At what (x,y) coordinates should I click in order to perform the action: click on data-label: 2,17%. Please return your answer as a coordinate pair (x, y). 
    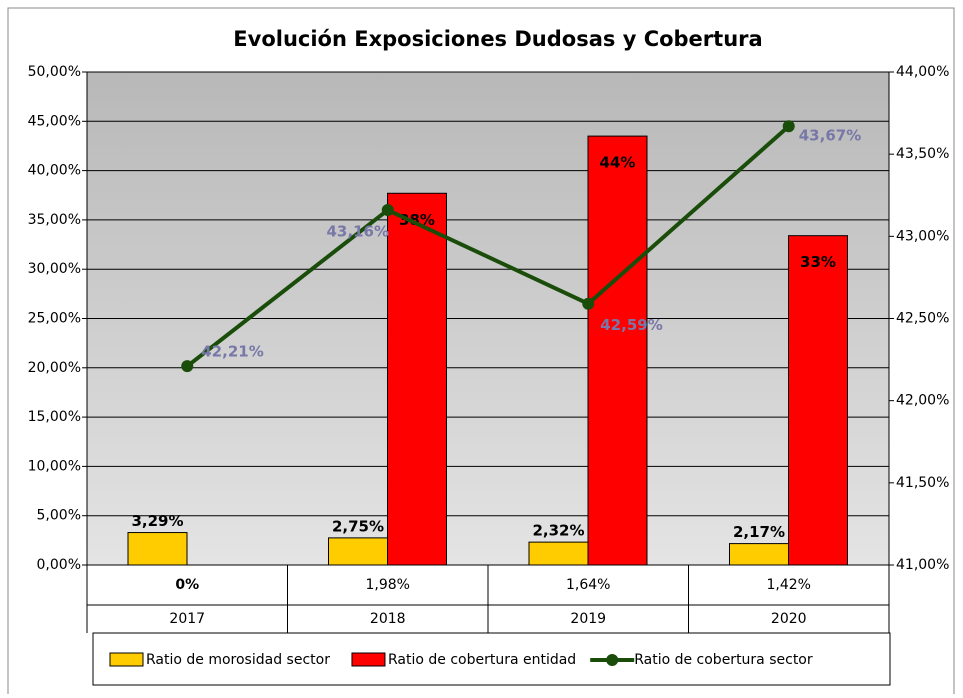
    Looking at the image, I should click on (759, 532).